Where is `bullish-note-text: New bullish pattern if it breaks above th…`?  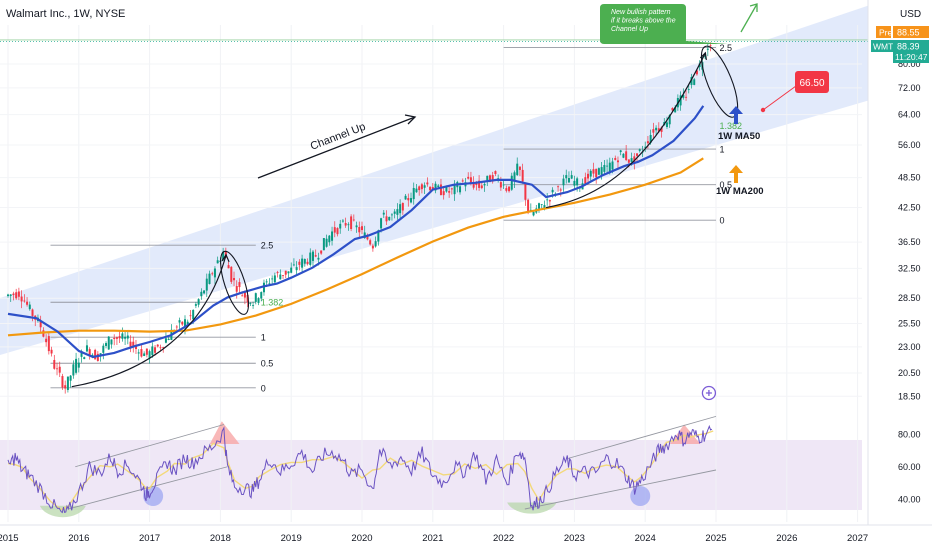 bullish-note-text: New bullish pattern if it breaks above th… is located at coordinates (643, 21).